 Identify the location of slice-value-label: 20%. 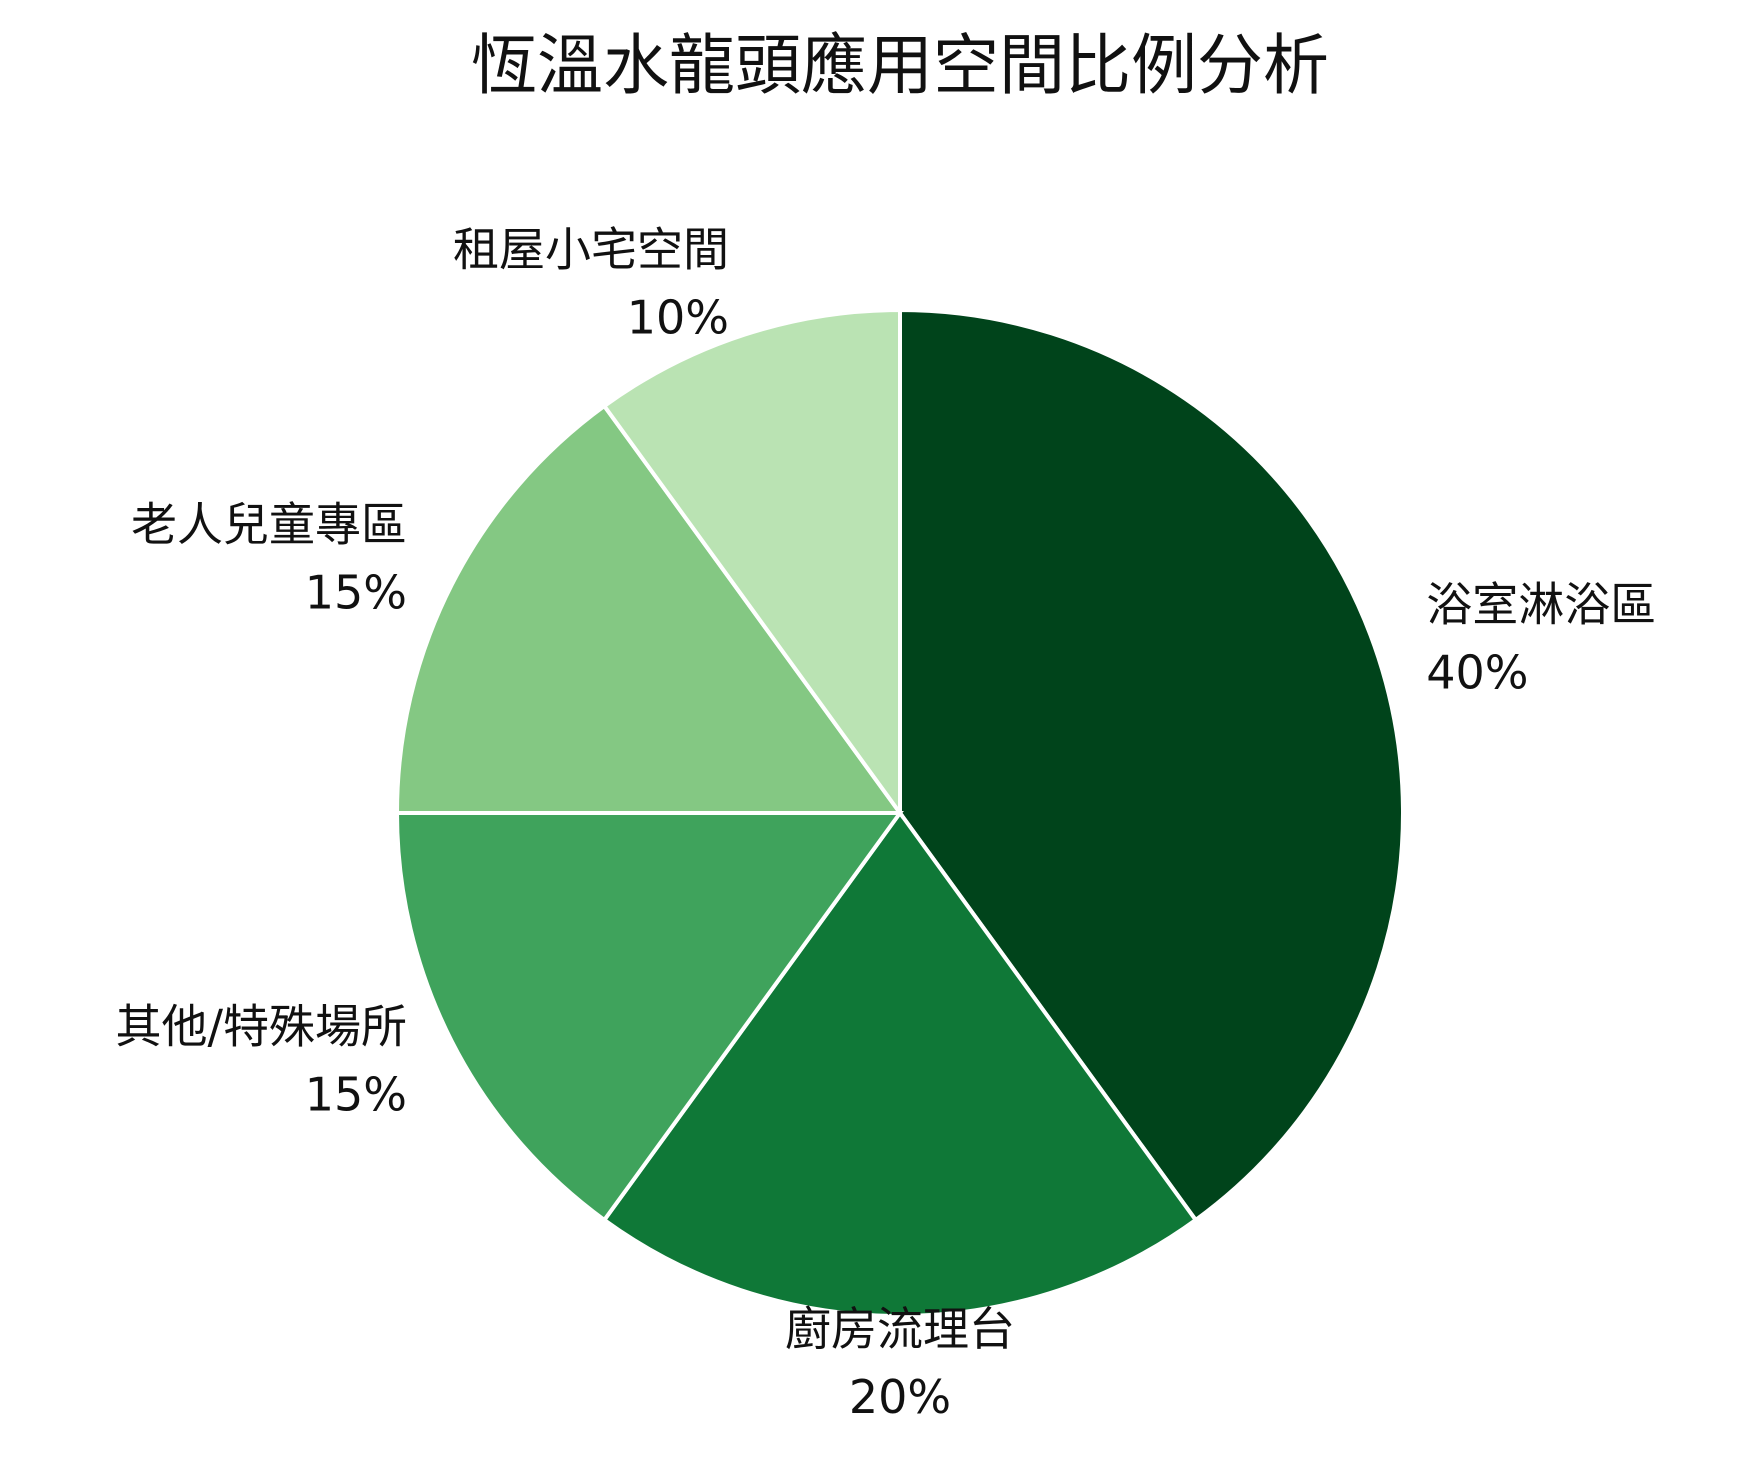
(900, 1397).